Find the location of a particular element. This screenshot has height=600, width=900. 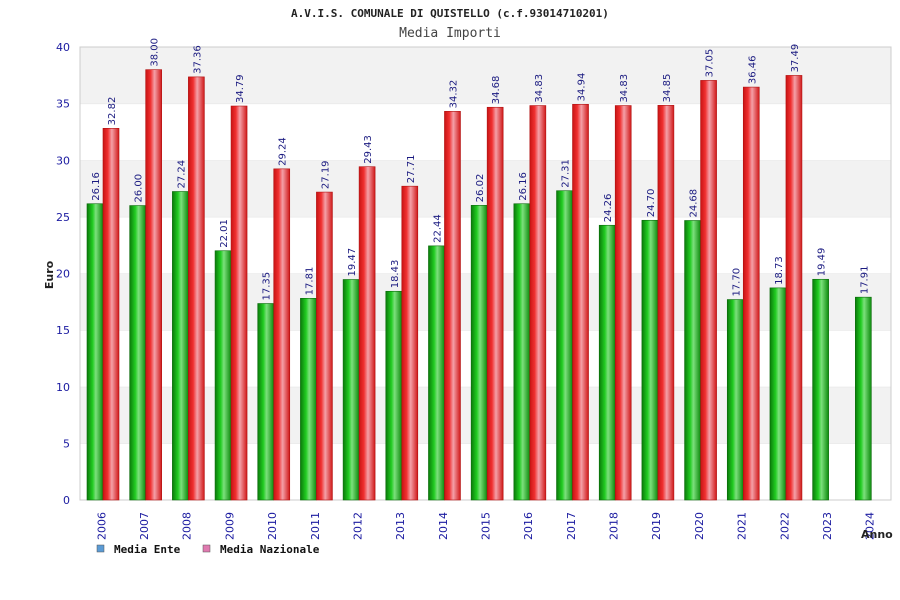

bar-media-ente-2020 is located at coordinates (692, 360).